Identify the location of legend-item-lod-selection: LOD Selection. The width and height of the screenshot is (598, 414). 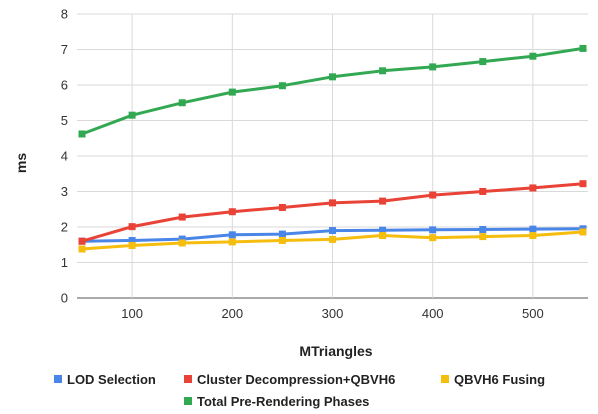
(105, 379).